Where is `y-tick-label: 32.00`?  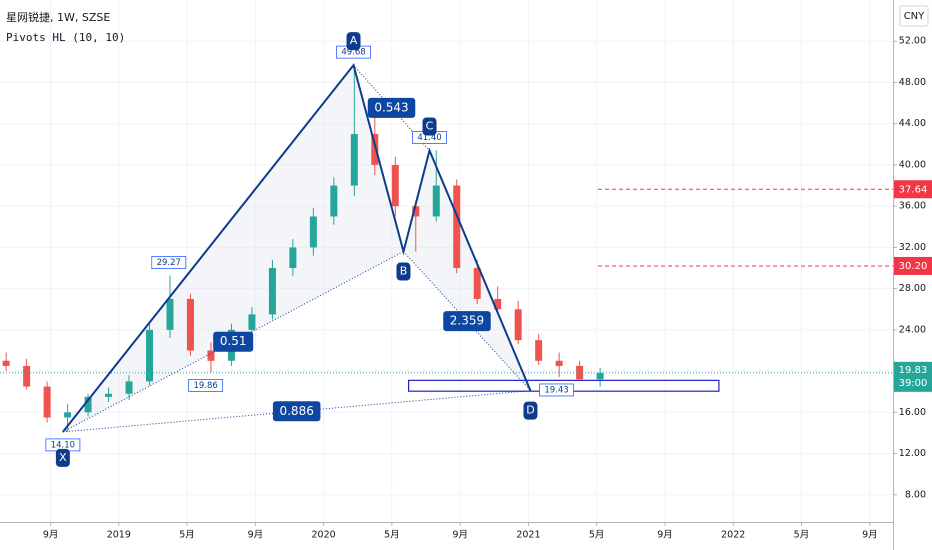 y-tick-label: 32.00 is located at coordinates (912, 247).